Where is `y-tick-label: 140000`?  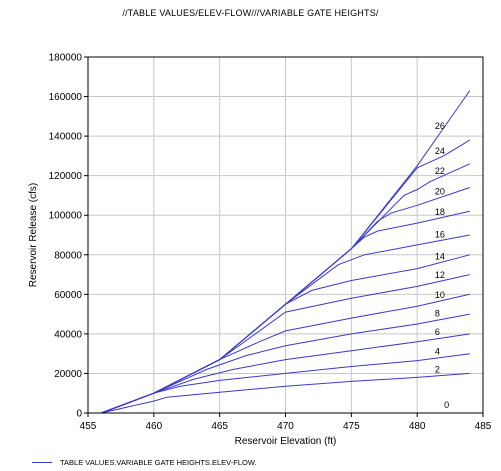
y-tick-label: 140000 is located at coordinates (66, 137).